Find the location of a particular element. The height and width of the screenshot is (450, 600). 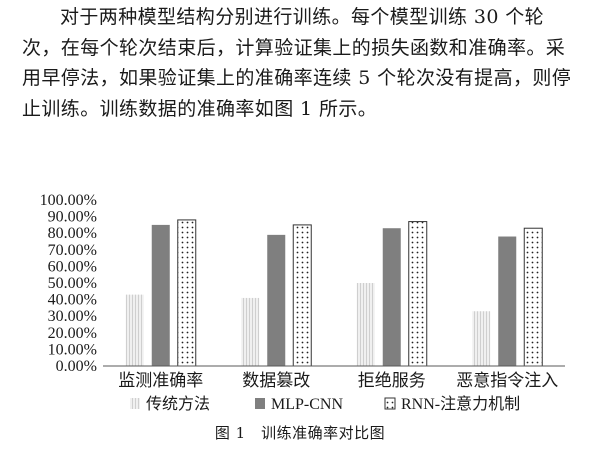

y-tick-label: 60.00% is located at coordinates (72, 266).